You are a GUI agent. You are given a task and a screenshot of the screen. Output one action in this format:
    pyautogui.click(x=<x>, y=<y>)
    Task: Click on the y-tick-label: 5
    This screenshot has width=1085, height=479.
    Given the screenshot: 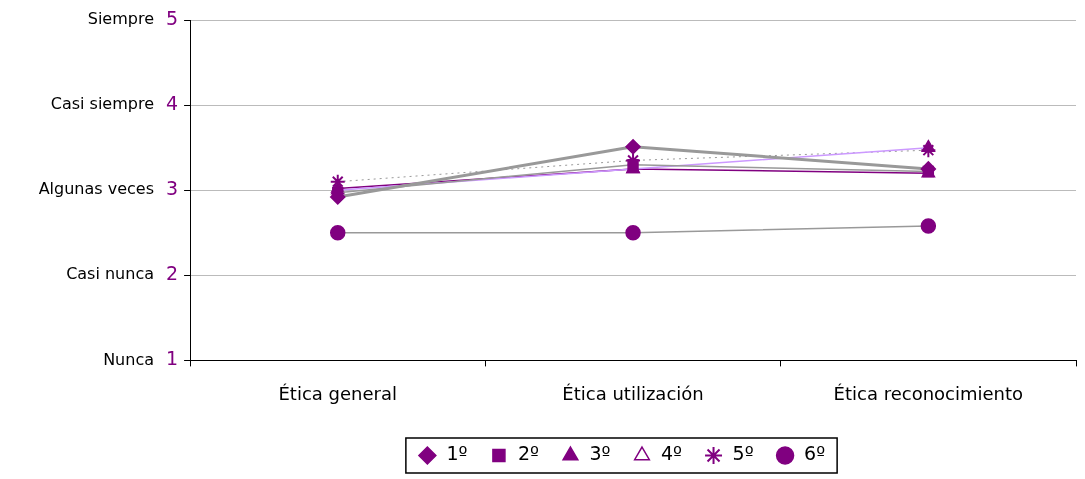 What is the action you would take?
    pyautogui.click(x=172, y=17)
    